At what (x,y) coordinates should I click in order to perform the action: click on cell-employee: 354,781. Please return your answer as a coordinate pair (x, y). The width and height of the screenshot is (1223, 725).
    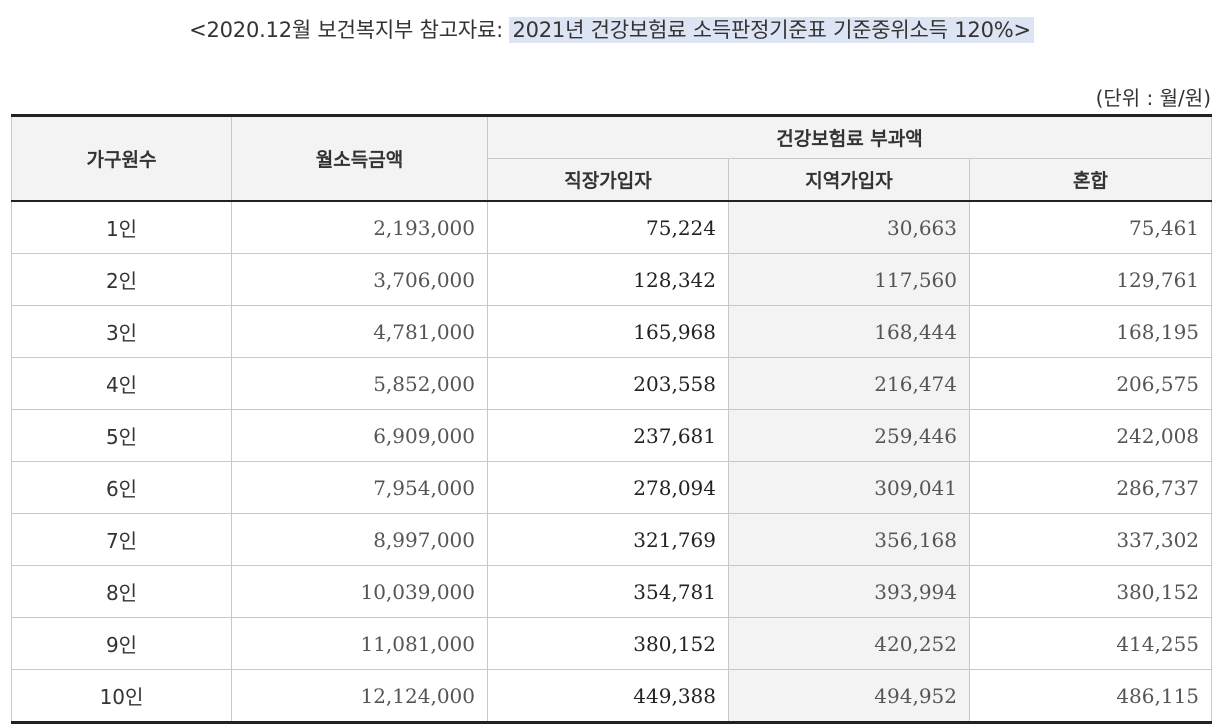
    Looking at the image, I should click on (608, 591).